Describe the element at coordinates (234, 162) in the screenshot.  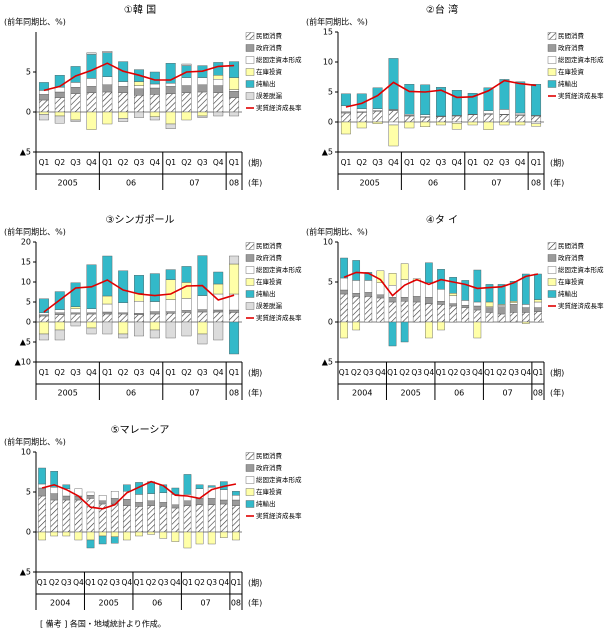
I see `x-tick-label: Q1` at that location.